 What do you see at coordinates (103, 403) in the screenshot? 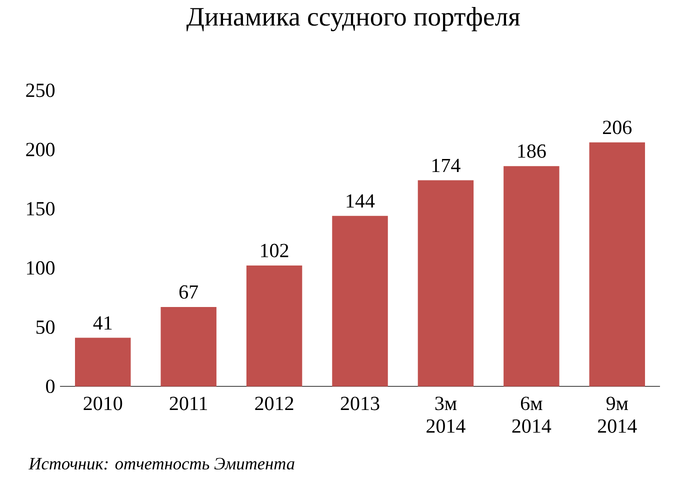
I see `x-tick-label: 2010` at bounding box center [103, 403].